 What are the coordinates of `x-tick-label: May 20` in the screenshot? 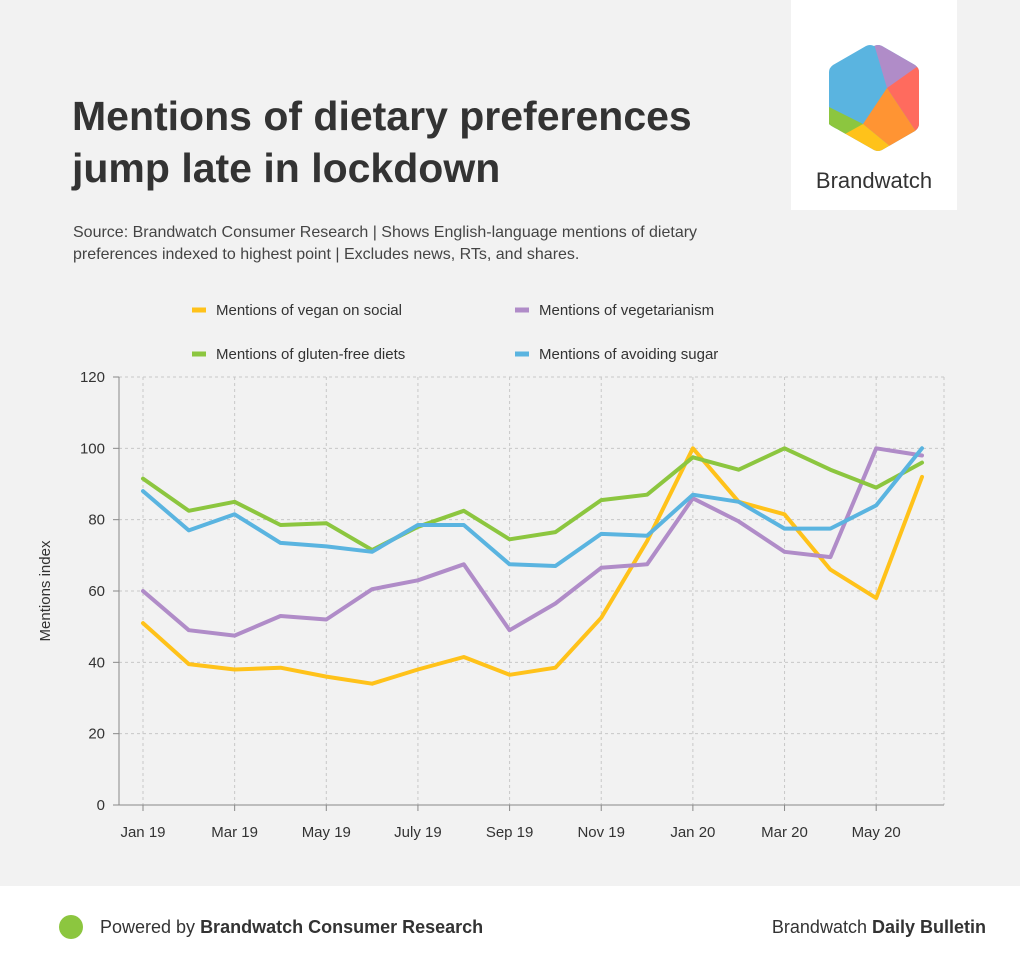 It's located at (876, 832).